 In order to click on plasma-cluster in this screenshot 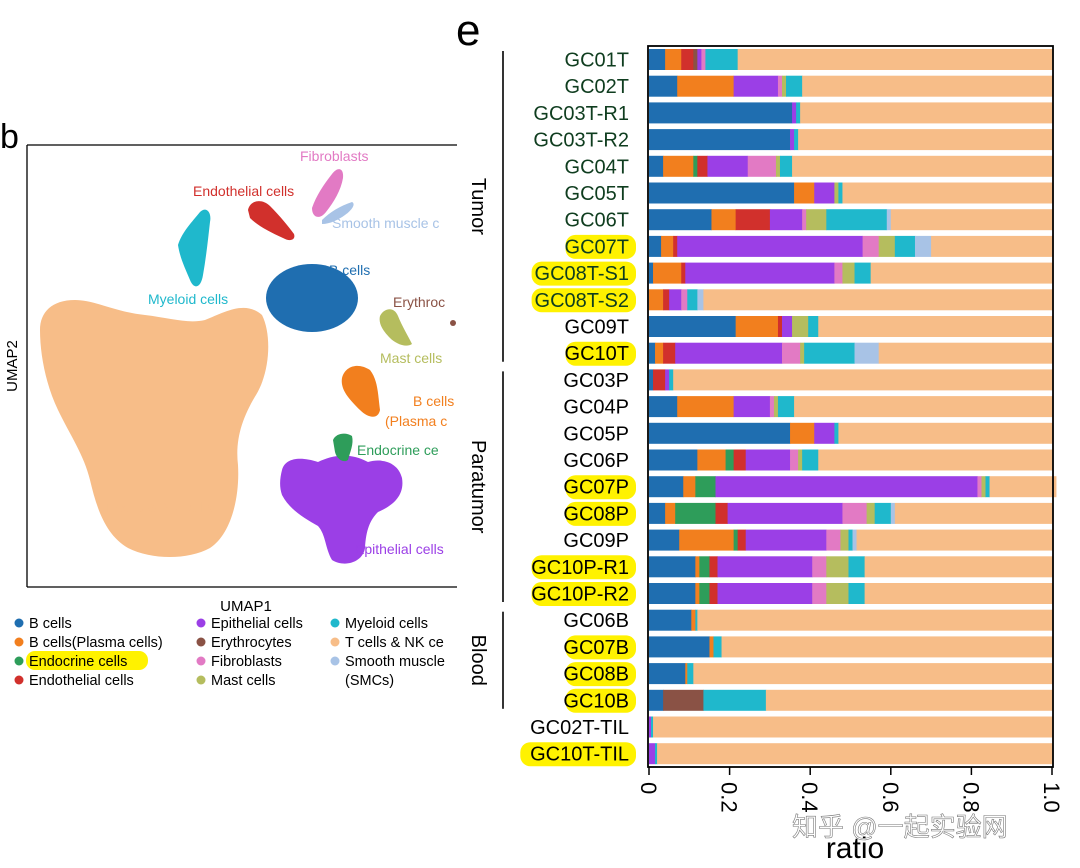, I will do `click(360, 391)`.